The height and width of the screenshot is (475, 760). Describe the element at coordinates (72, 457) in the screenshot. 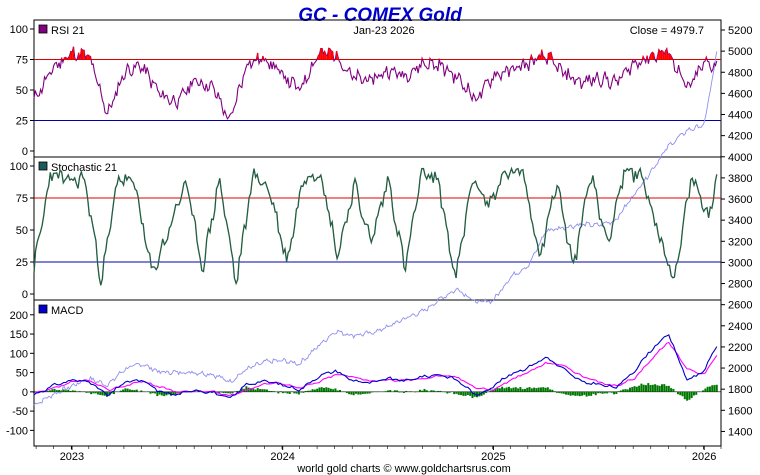

I see `x-tick-label: 2023` at that location.